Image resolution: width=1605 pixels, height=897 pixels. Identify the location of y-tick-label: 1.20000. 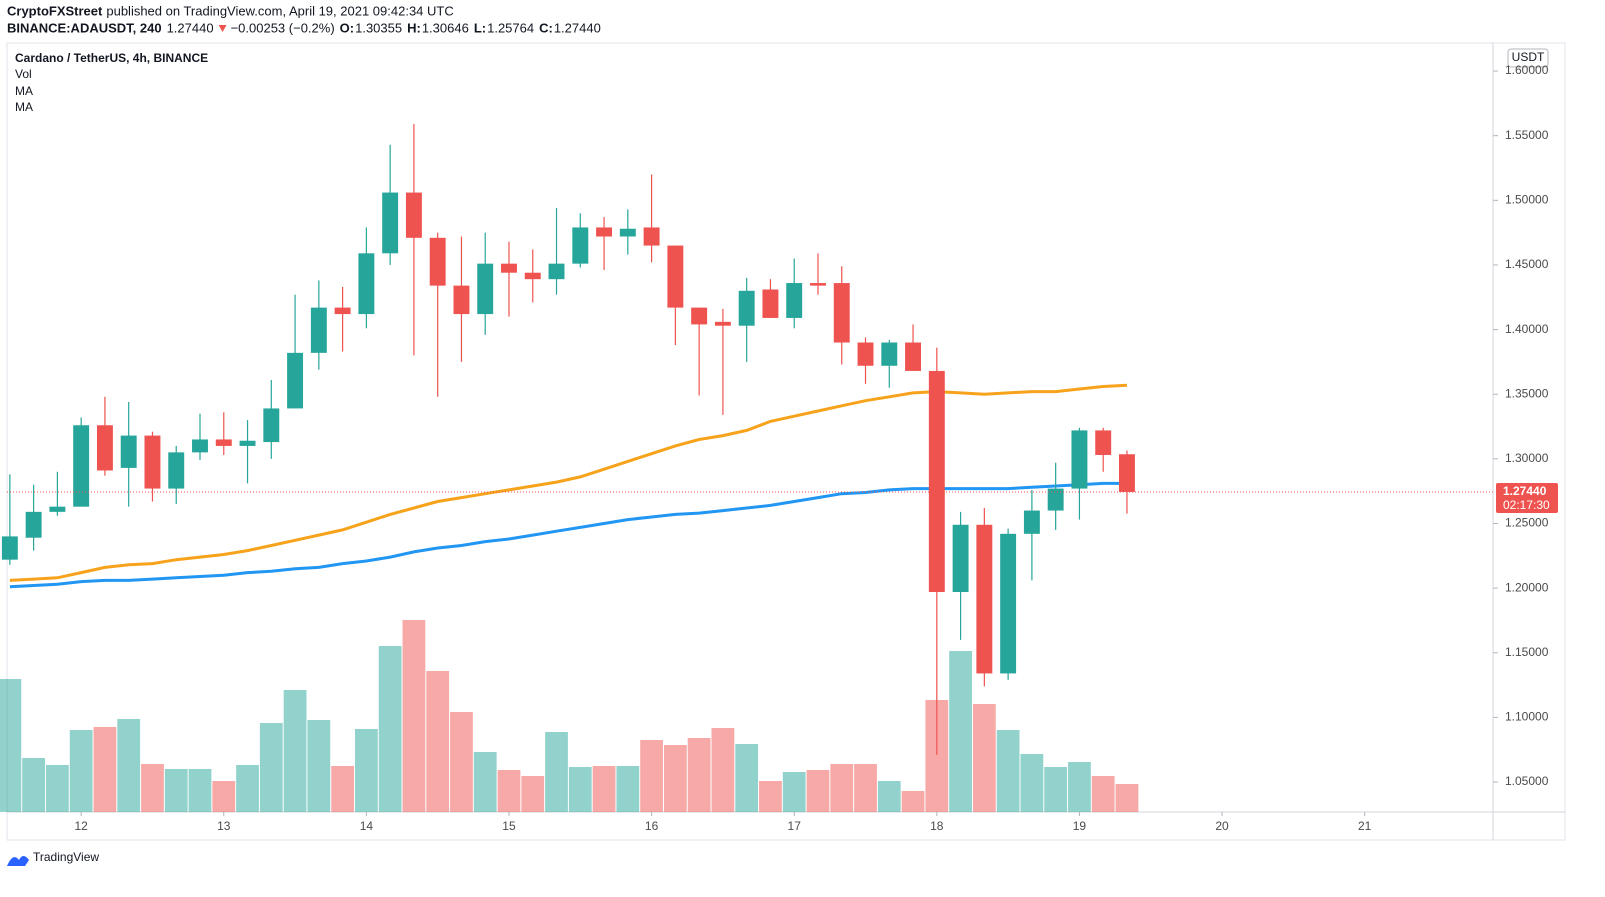
(1527, 587).